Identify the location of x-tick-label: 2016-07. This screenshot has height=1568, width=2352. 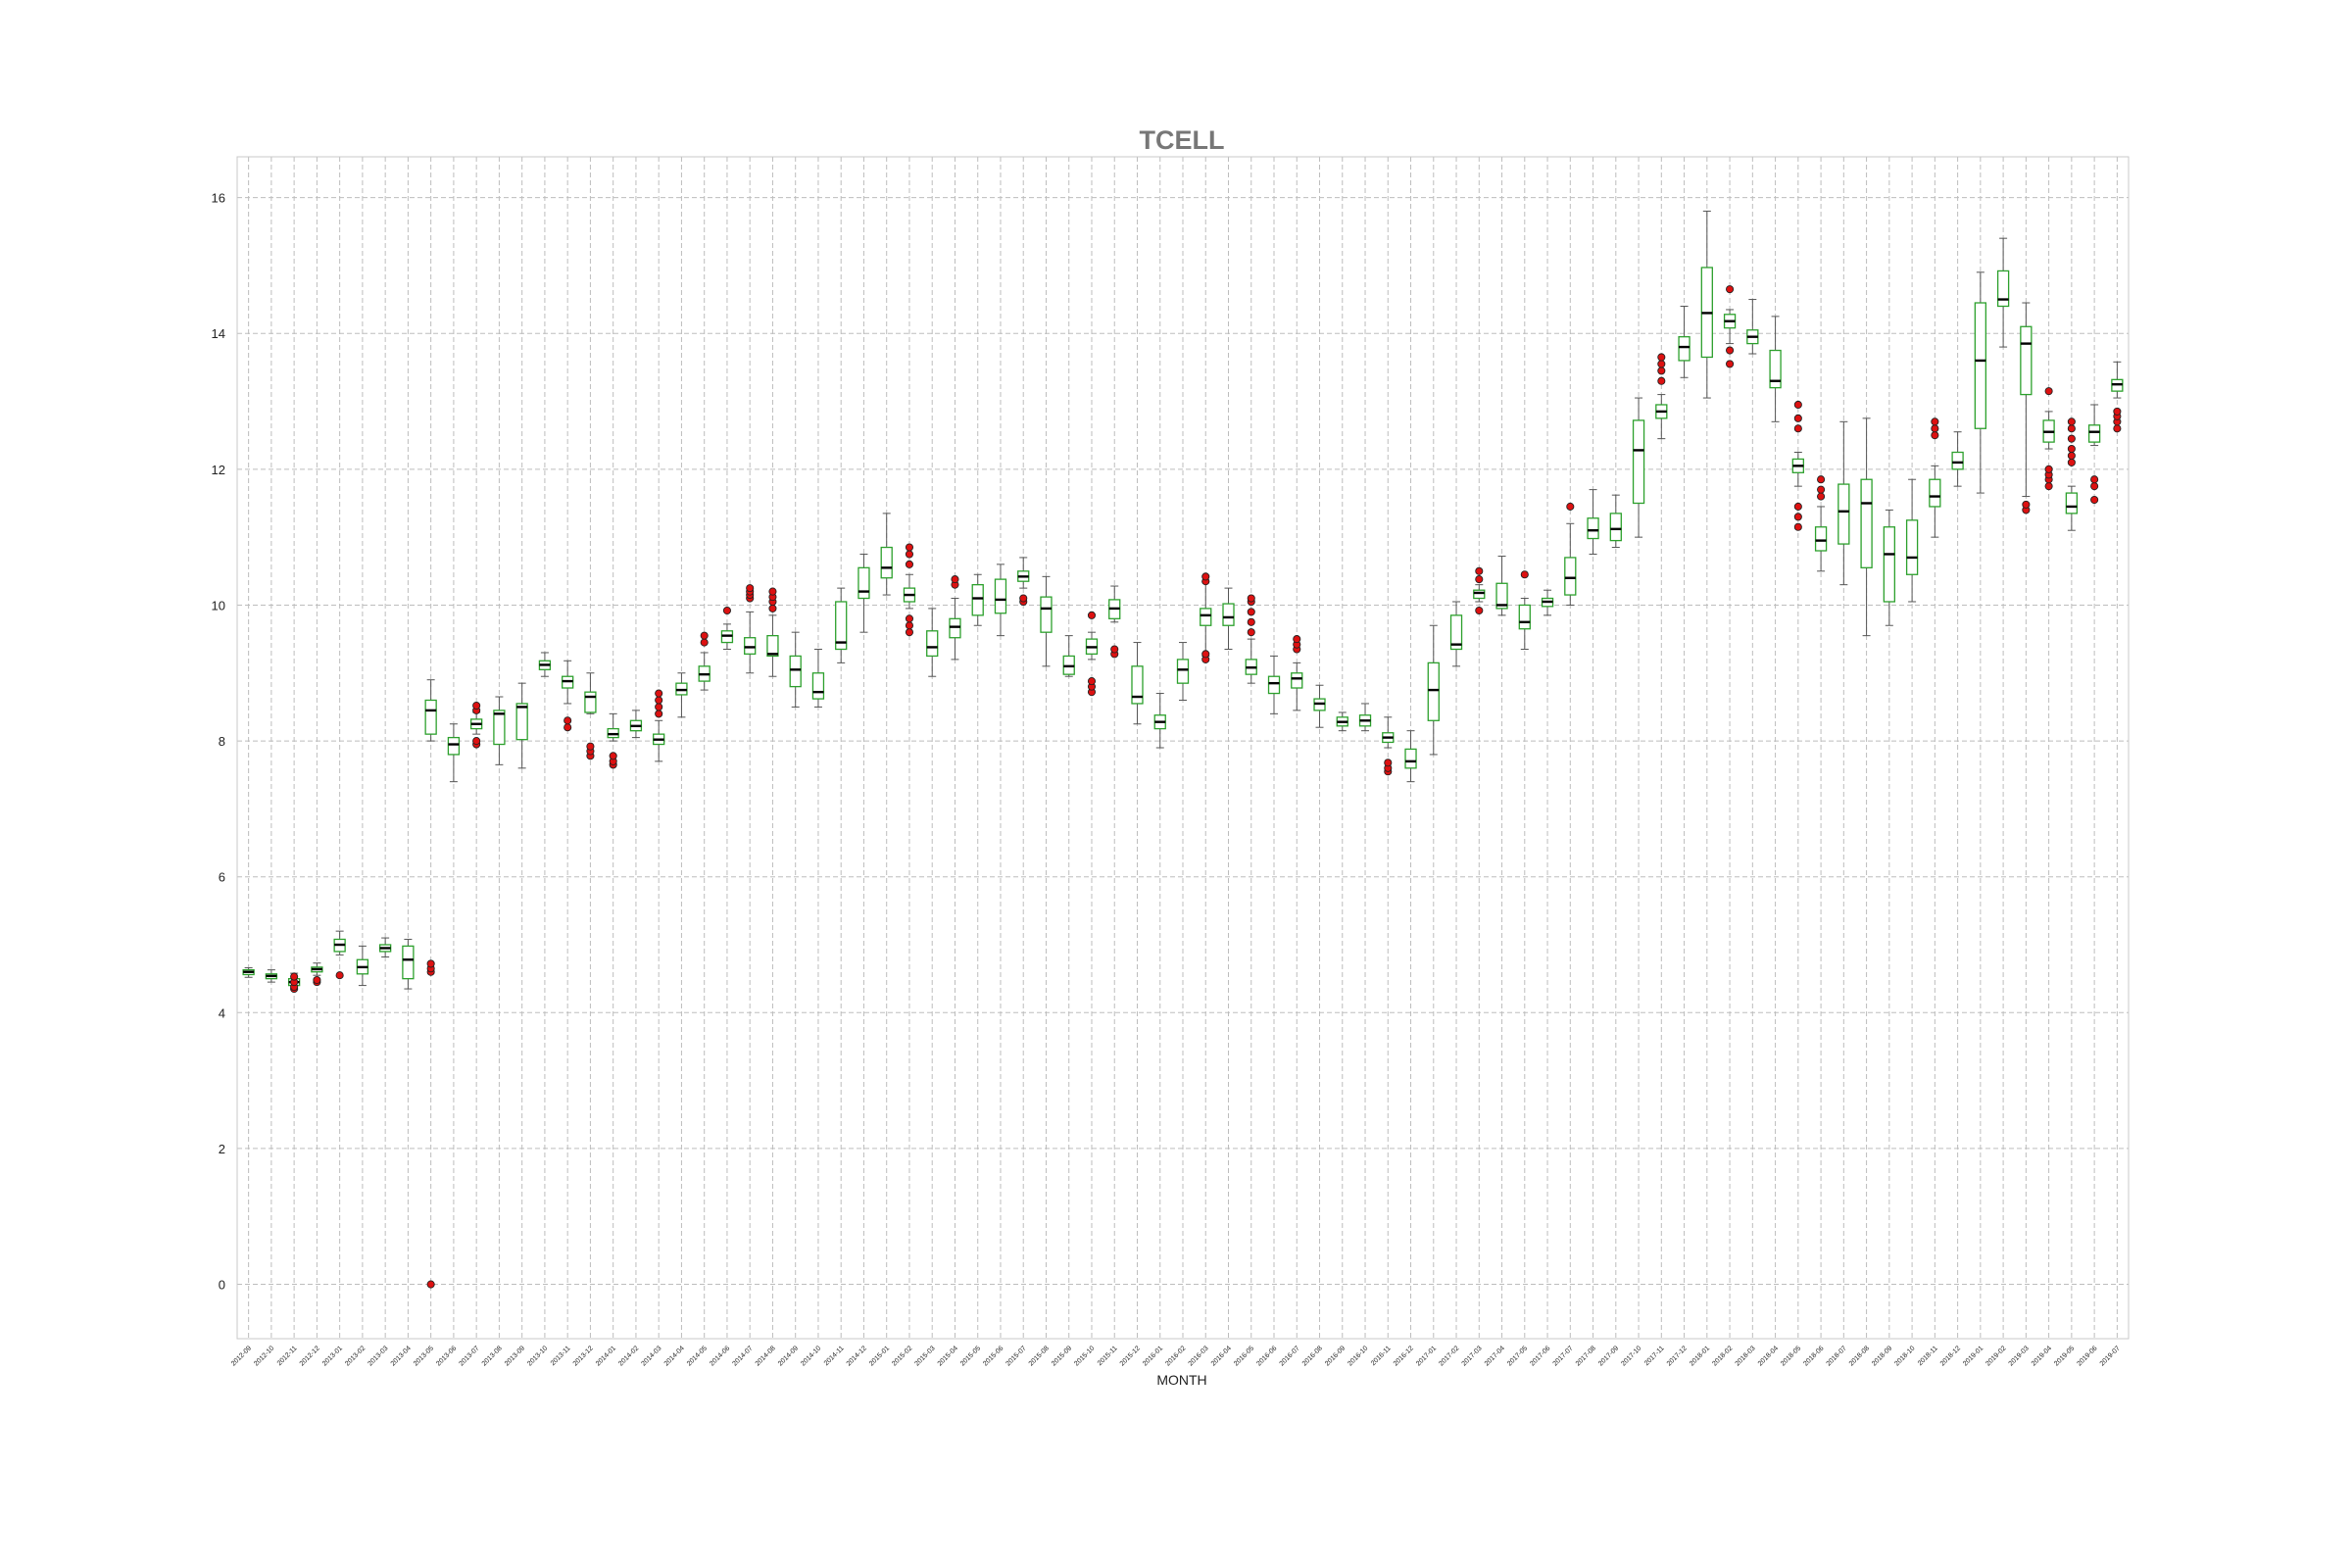
(1290, 1356).